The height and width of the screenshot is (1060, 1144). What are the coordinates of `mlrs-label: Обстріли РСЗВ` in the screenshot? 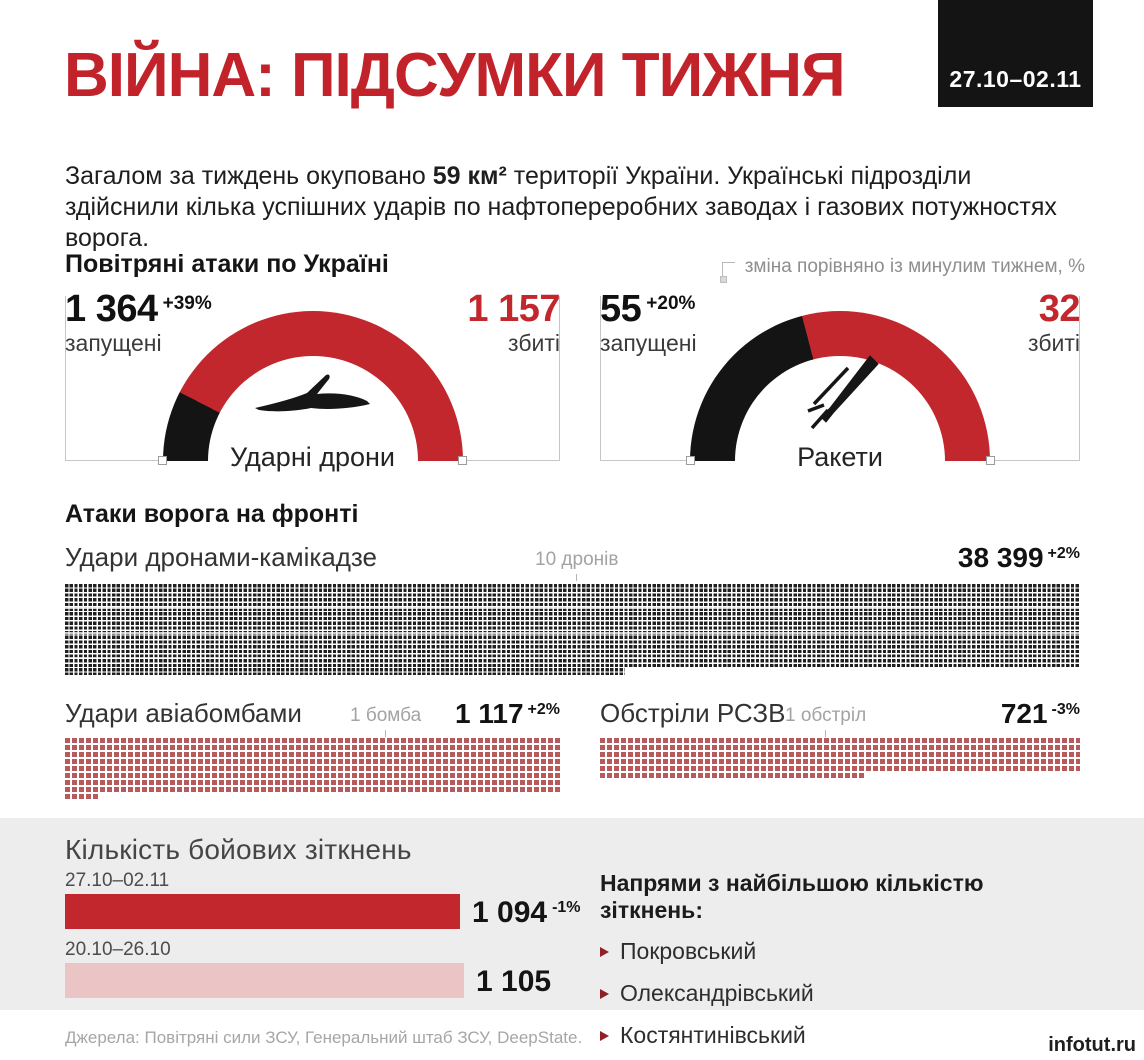 It's located at (693, 713).